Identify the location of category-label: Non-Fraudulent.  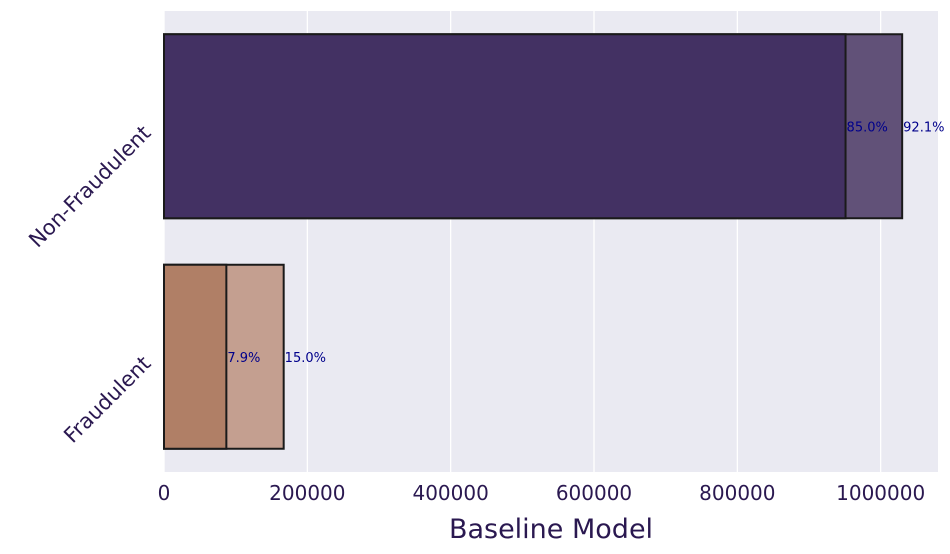
(89, 186).